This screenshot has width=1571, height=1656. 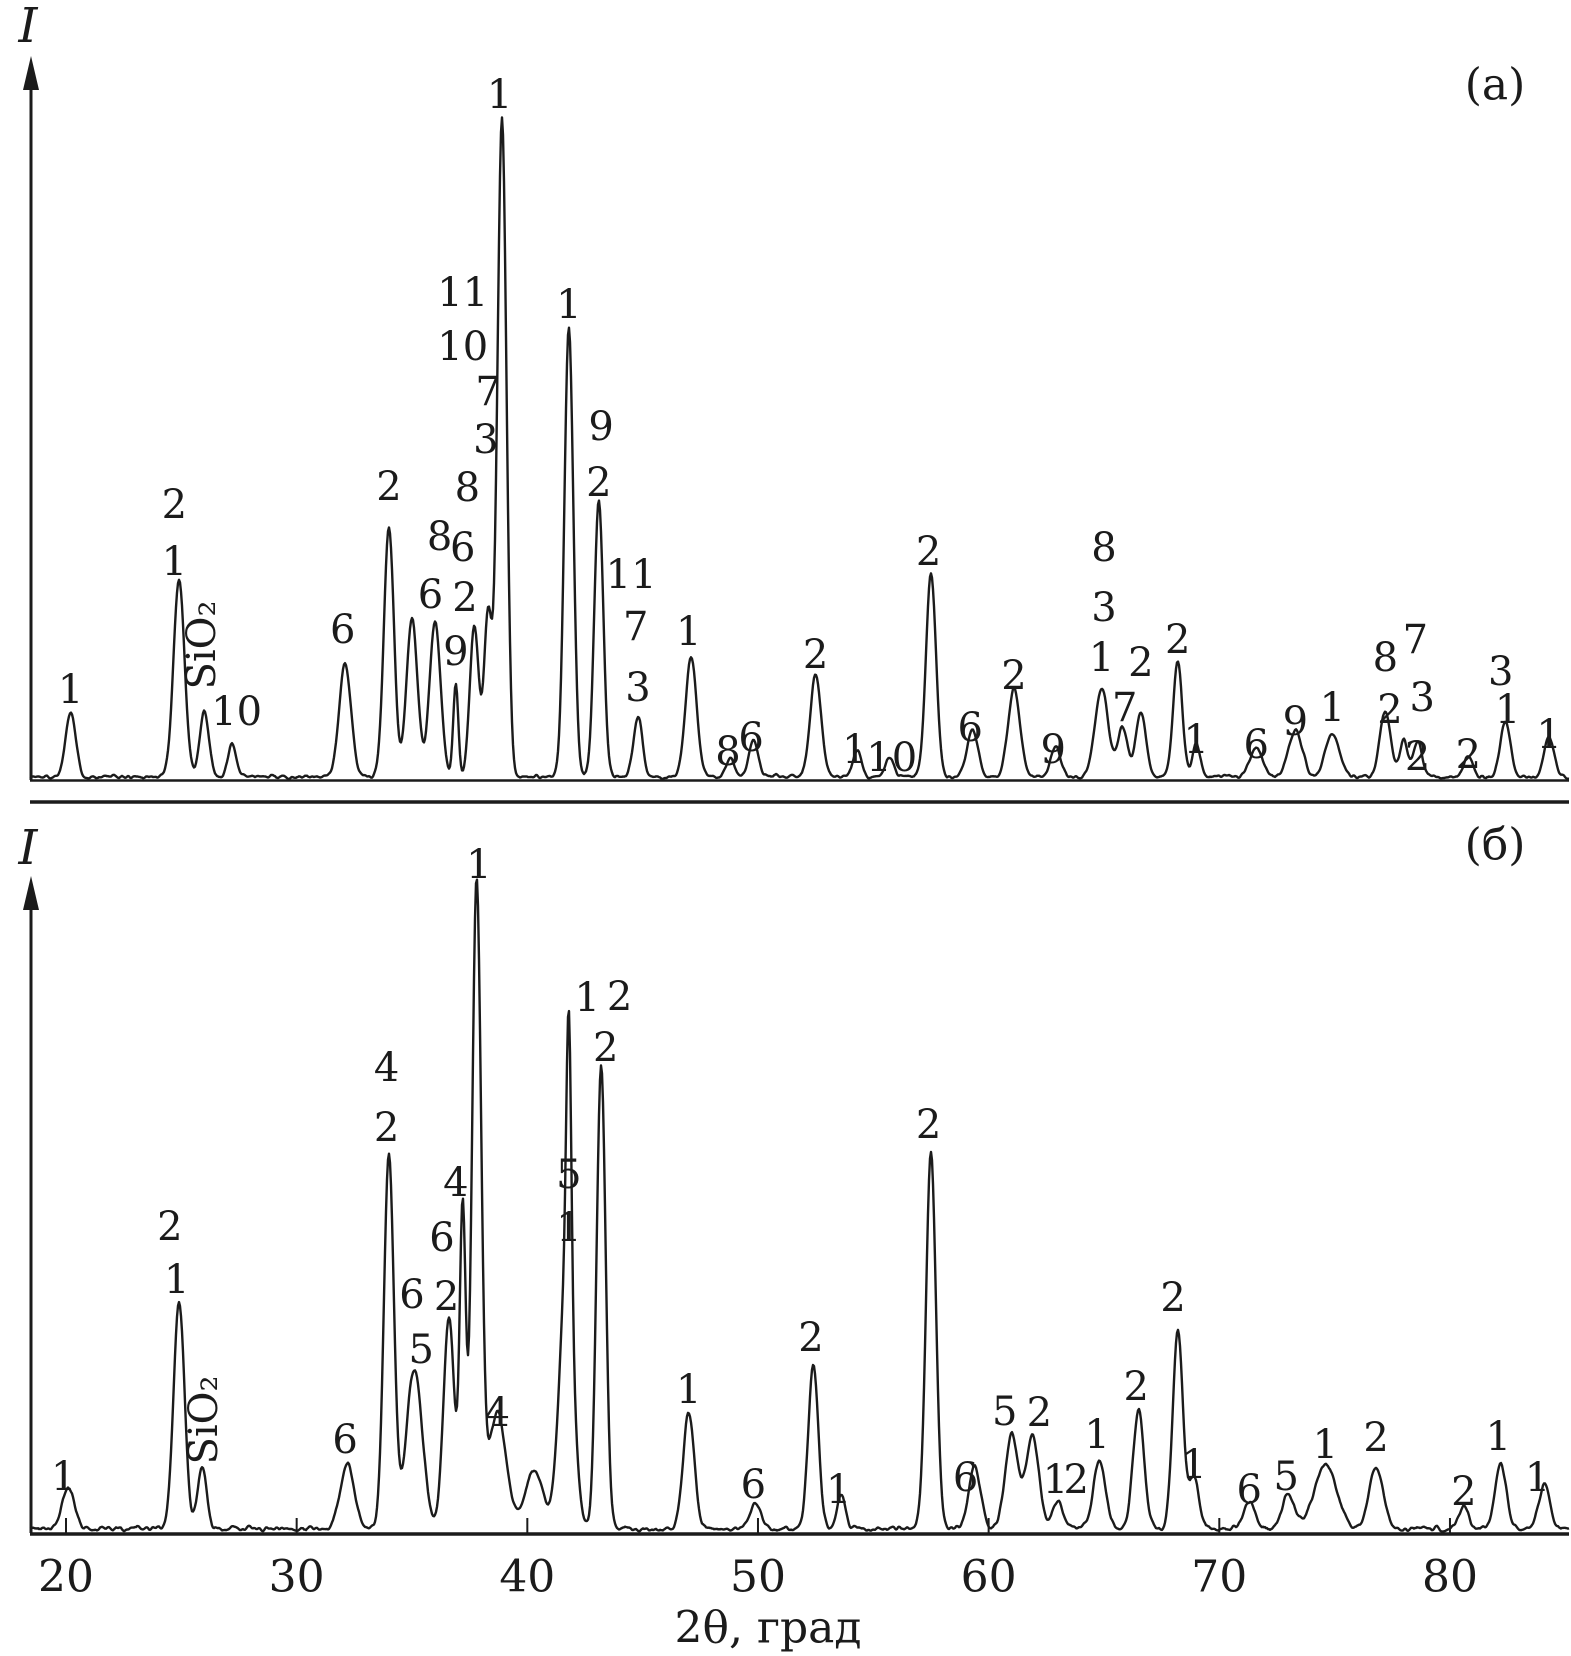 What do you see at coordinates (758, 1525) in the screenshot?
I see `panel-b-tick-marks` at bounding box center [758, 1525].